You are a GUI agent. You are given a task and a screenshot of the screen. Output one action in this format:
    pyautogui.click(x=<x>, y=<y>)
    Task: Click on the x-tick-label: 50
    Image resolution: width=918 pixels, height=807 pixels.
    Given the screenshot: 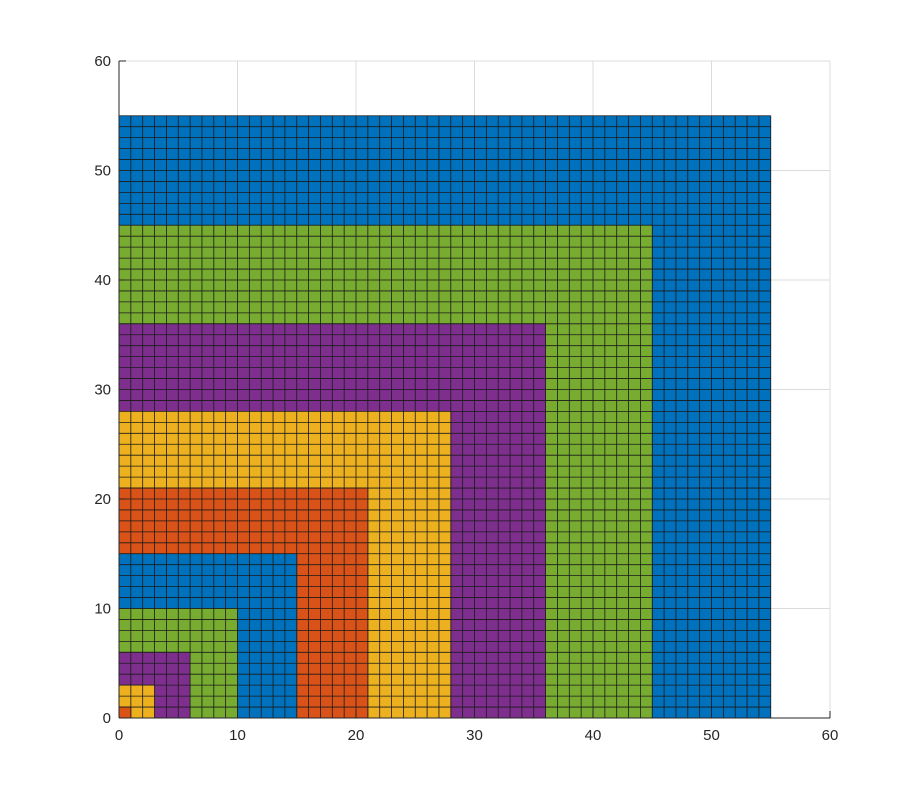 What is the action you would take?
    pyautogui.click(x=711, y=735)
    